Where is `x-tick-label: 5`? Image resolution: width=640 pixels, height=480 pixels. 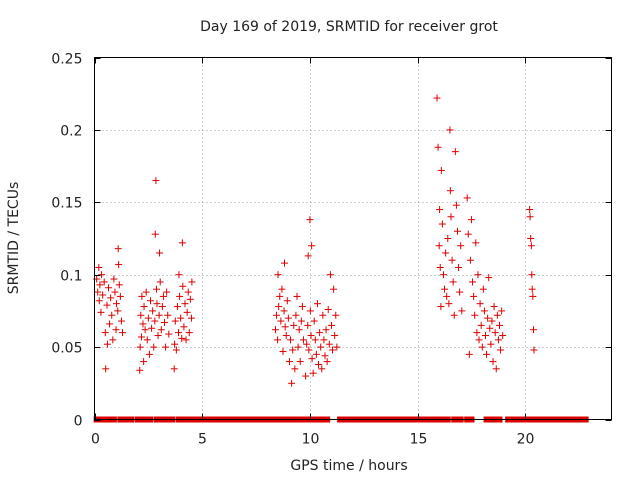
x-tick-label: 5 is located at coordinates (202, 440).